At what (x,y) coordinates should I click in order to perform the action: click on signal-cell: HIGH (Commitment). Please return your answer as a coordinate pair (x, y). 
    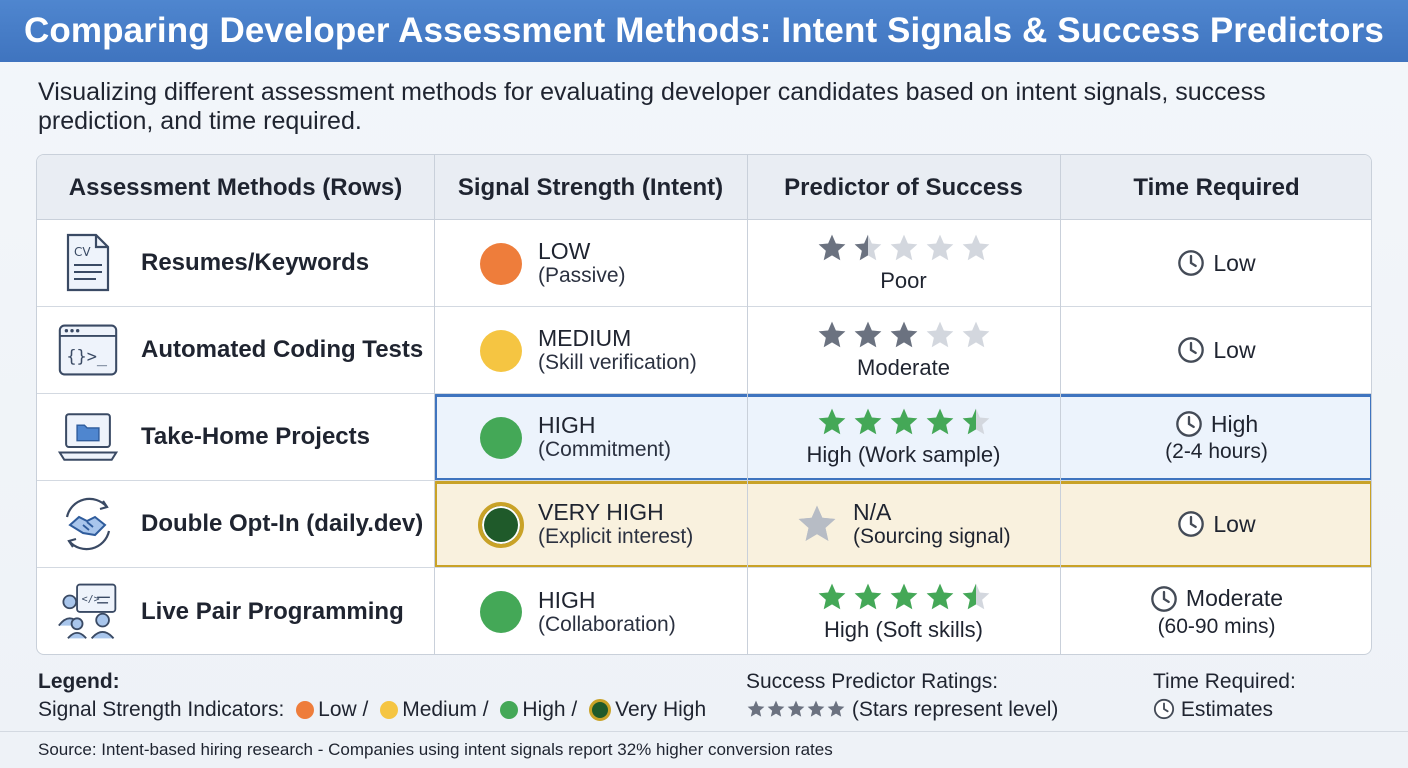
    Looking at the image, I should click on (590, 437).